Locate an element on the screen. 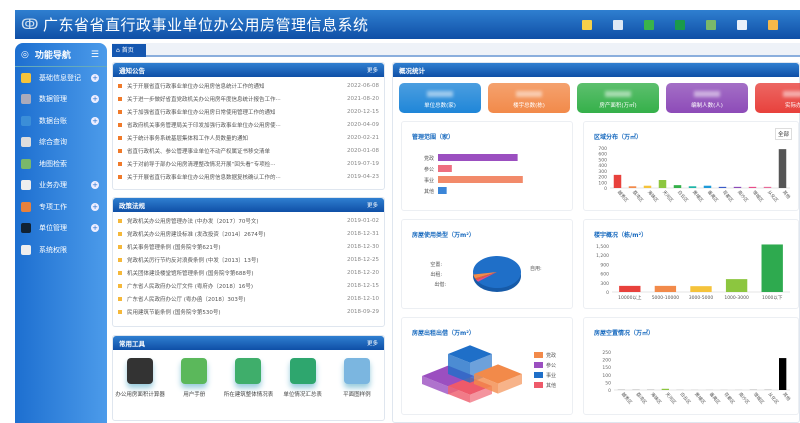  policies-item: 民用建筑节能条例 (国务院令第530号) 2018-09-29 is located at coordinates (248, 311).